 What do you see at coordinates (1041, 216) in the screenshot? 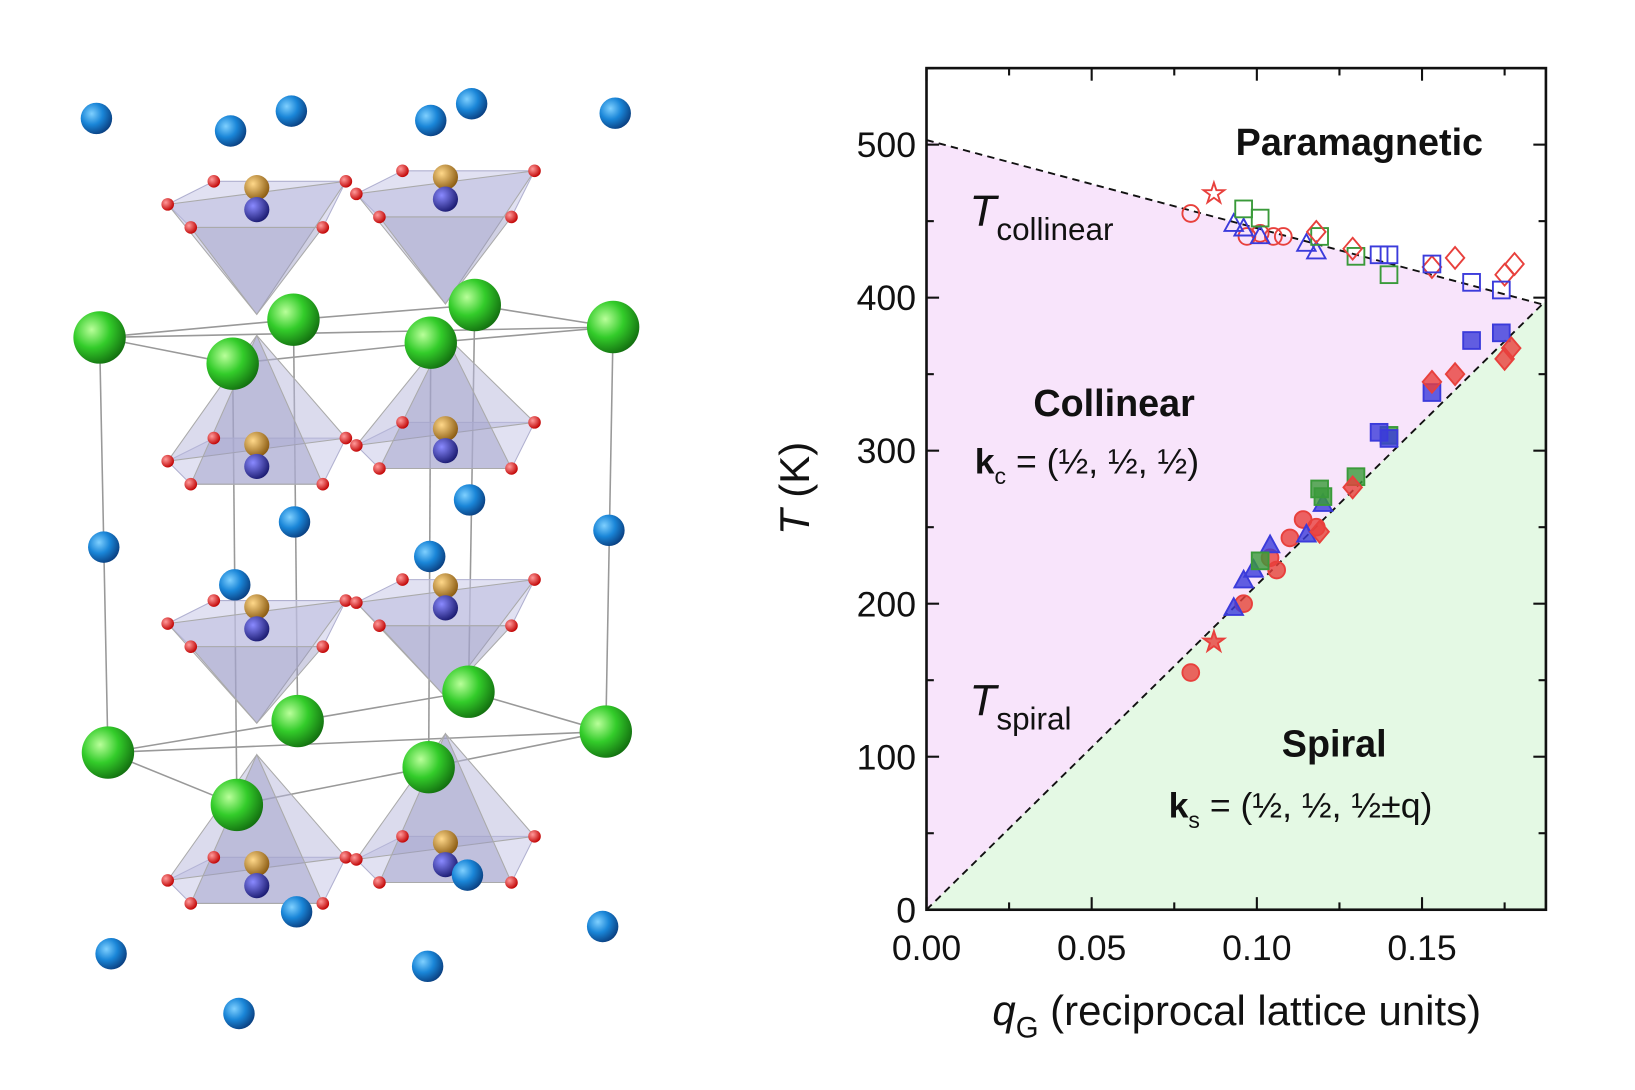
I see `annotation: Tcollinear` at bounding box center [1041, 216].